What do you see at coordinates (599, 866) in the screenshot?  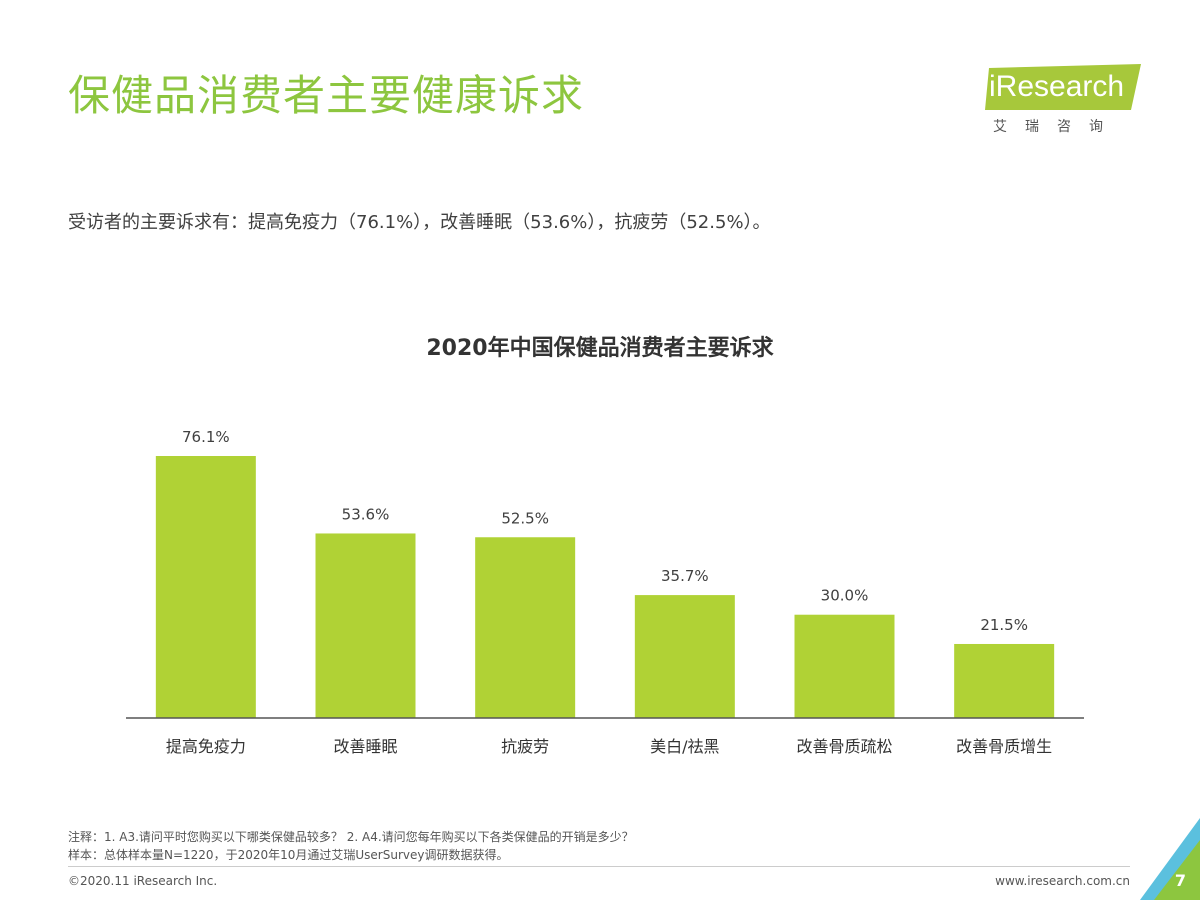 I see `footer-divider` at bounding box center [599, 866].